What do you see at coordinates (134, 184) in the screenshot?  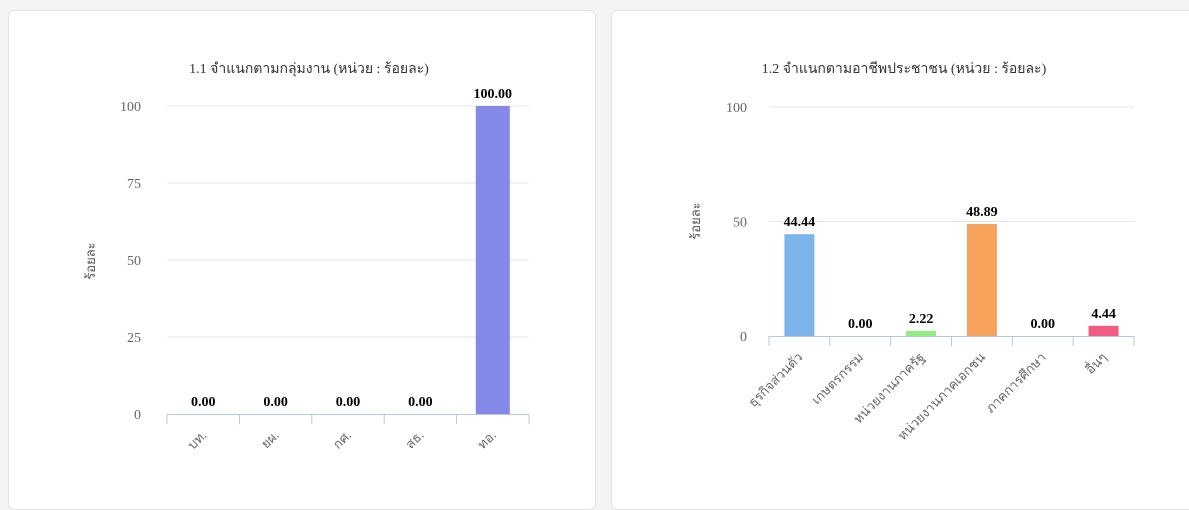 I see `y-tick-label: 75` at bounding box center [134, 184].